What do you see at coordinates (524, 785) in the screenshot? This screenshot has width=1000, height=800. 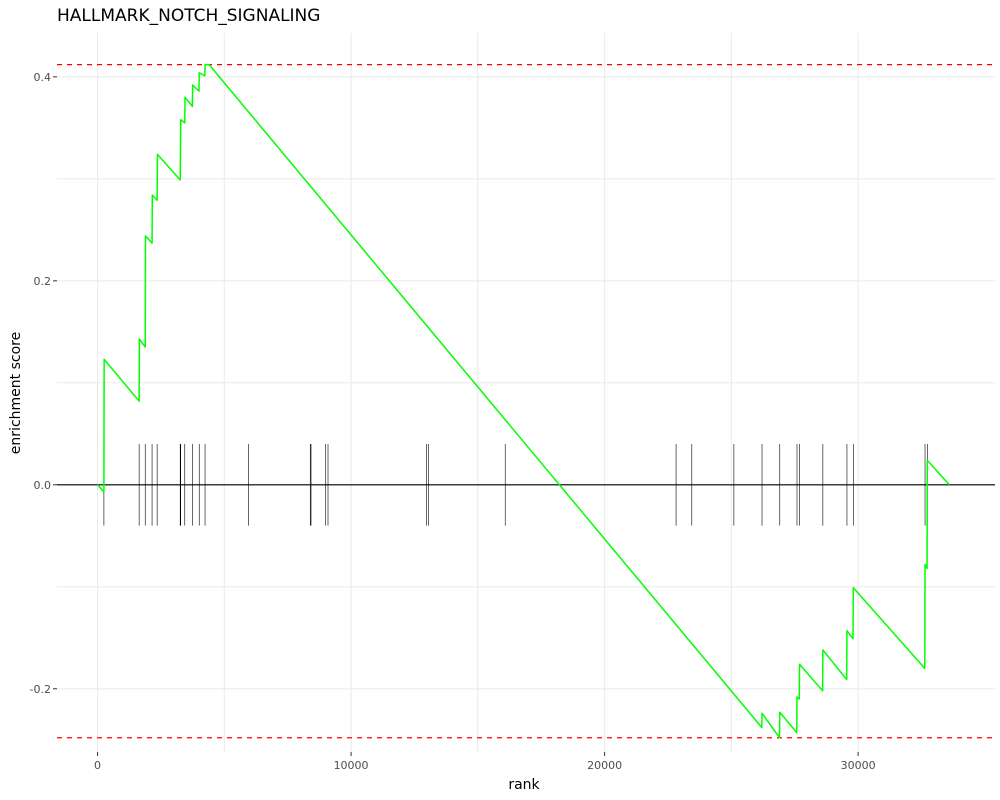 I see `x-axis-label: rank` at bounding box center [524, 785].